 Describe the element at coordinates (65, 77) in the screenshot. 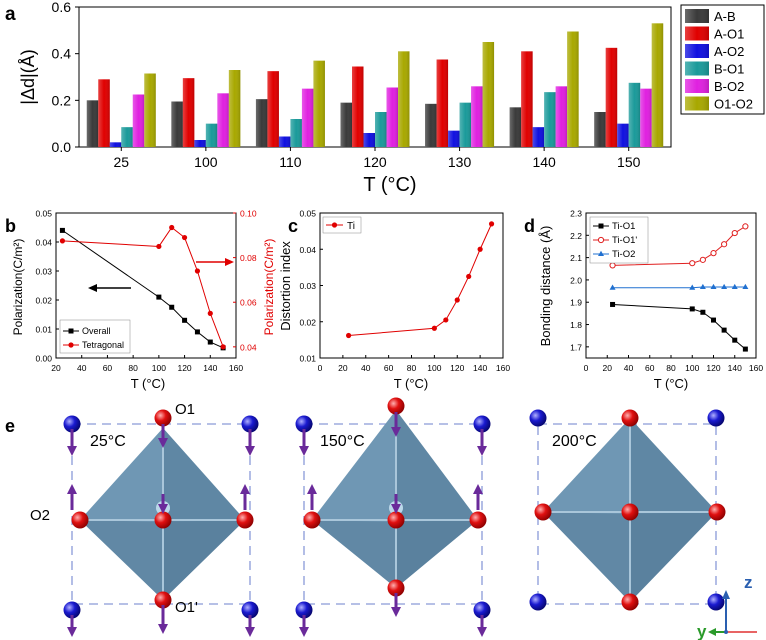

I see `y-axis: 0.0 0.2 0.4 0.6` at that location.